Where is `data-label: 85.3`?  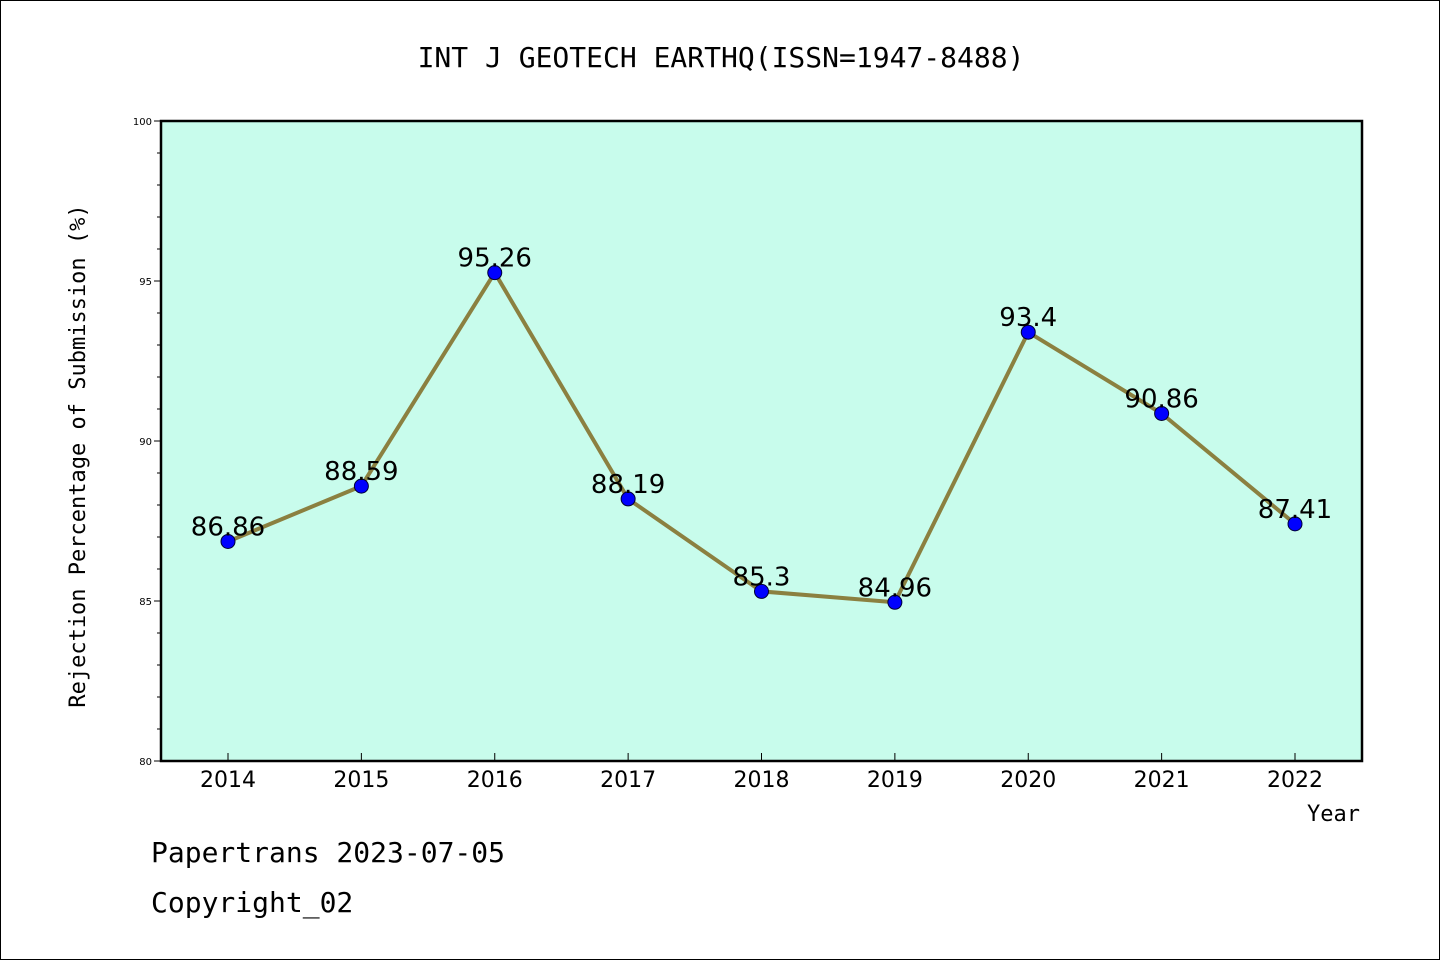
data-label: 85.3 is located at coordinates (762, 577).